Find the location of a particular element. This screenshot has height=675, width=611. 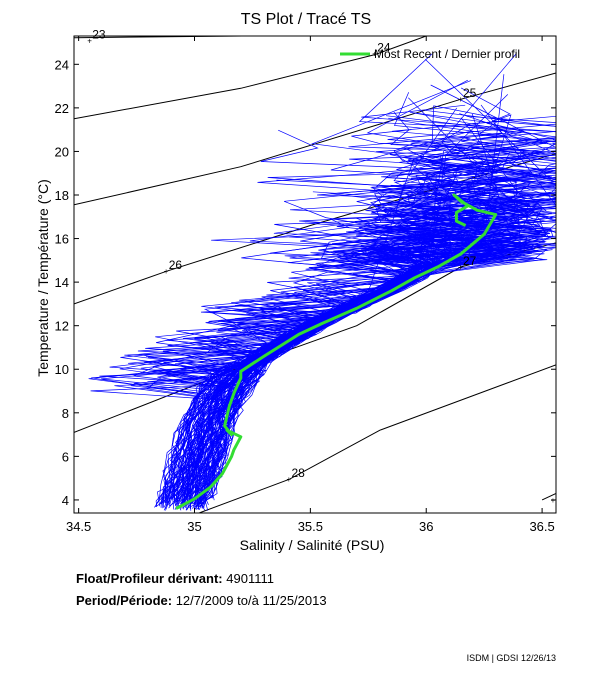

chart-title: TS Plot / Tracé TS is located at coordinates (306, 19).